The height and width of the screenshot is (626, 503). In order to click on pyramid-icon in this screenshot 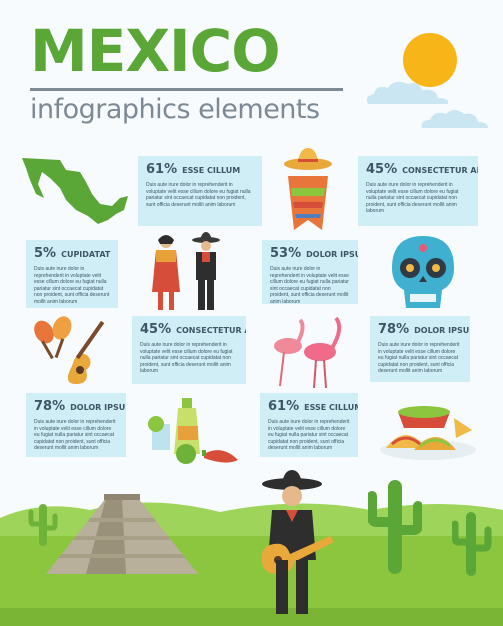, I will do `click(122, 534)`.